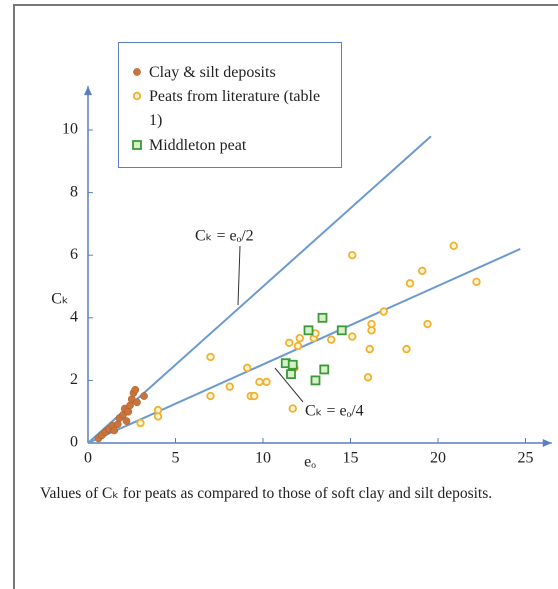 This screenshot has width=558, height=589. I want to click on legend-label: Clay & silt deposits, so click(212, 72).